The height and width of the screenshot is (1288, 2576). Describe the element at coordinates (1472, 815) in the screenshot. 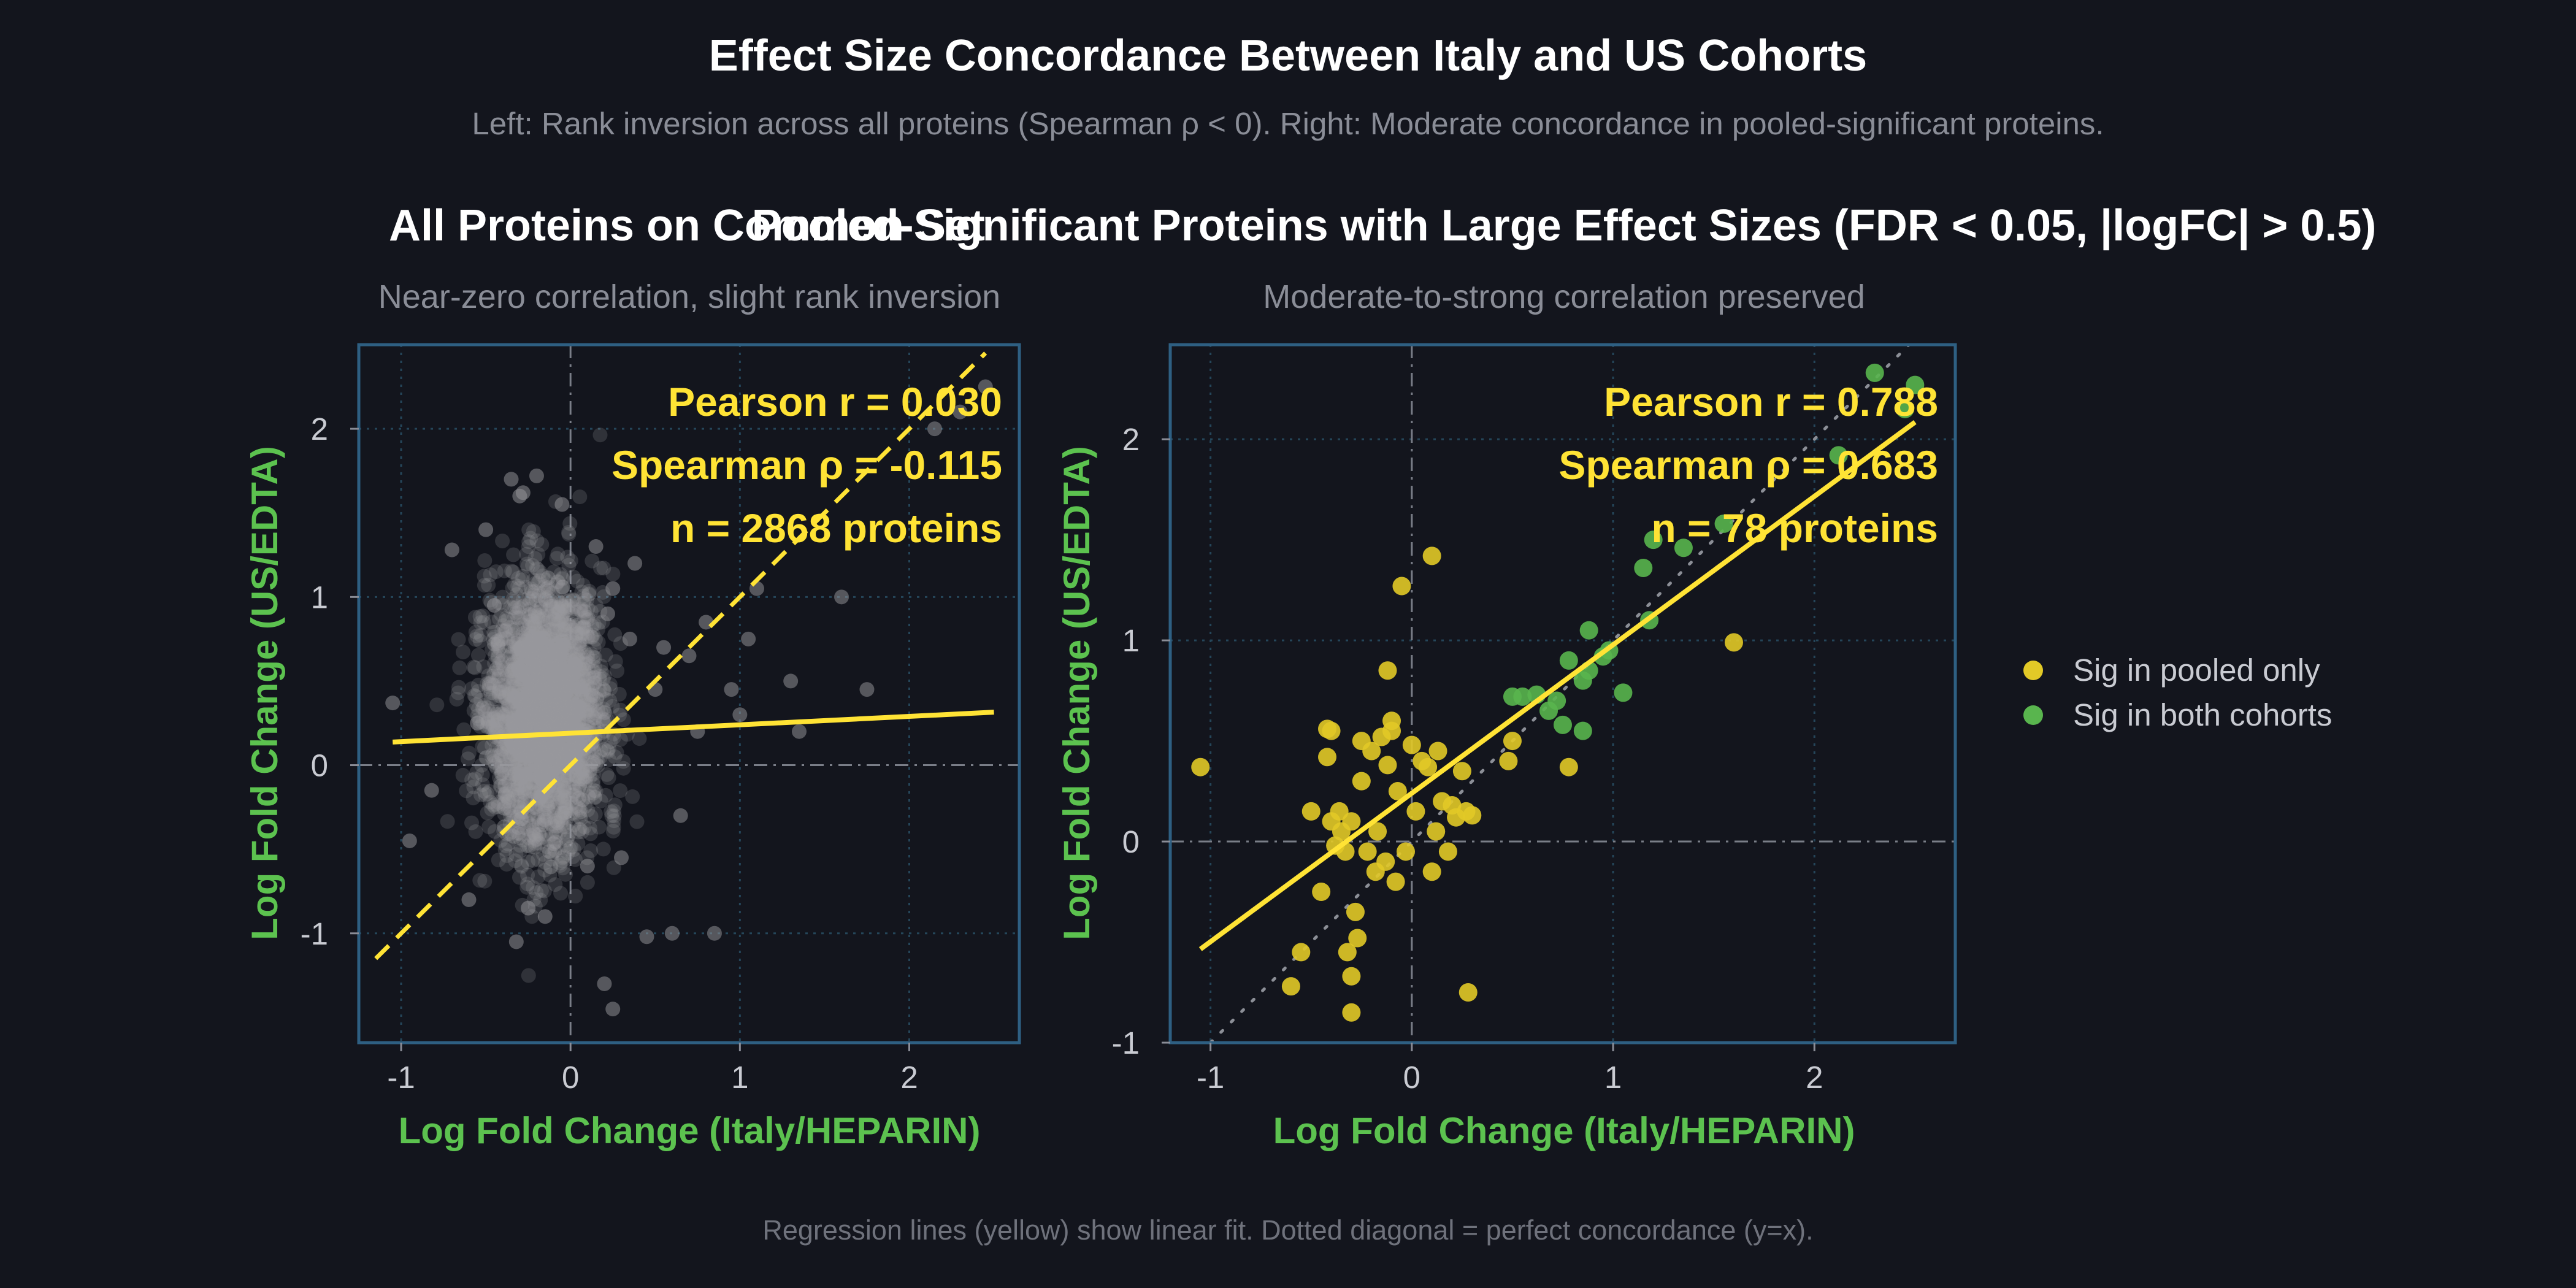

I see `point-pooled-only` at that location.